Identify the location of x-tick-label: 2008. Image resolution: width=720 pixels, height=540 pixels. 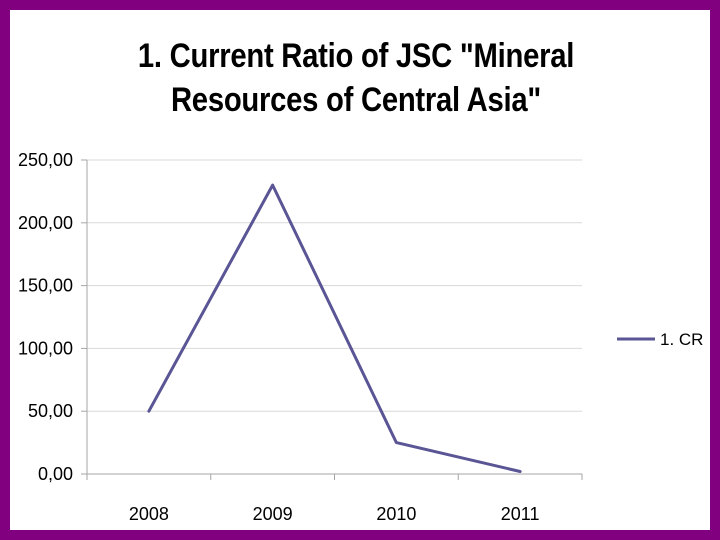
(149, 514).